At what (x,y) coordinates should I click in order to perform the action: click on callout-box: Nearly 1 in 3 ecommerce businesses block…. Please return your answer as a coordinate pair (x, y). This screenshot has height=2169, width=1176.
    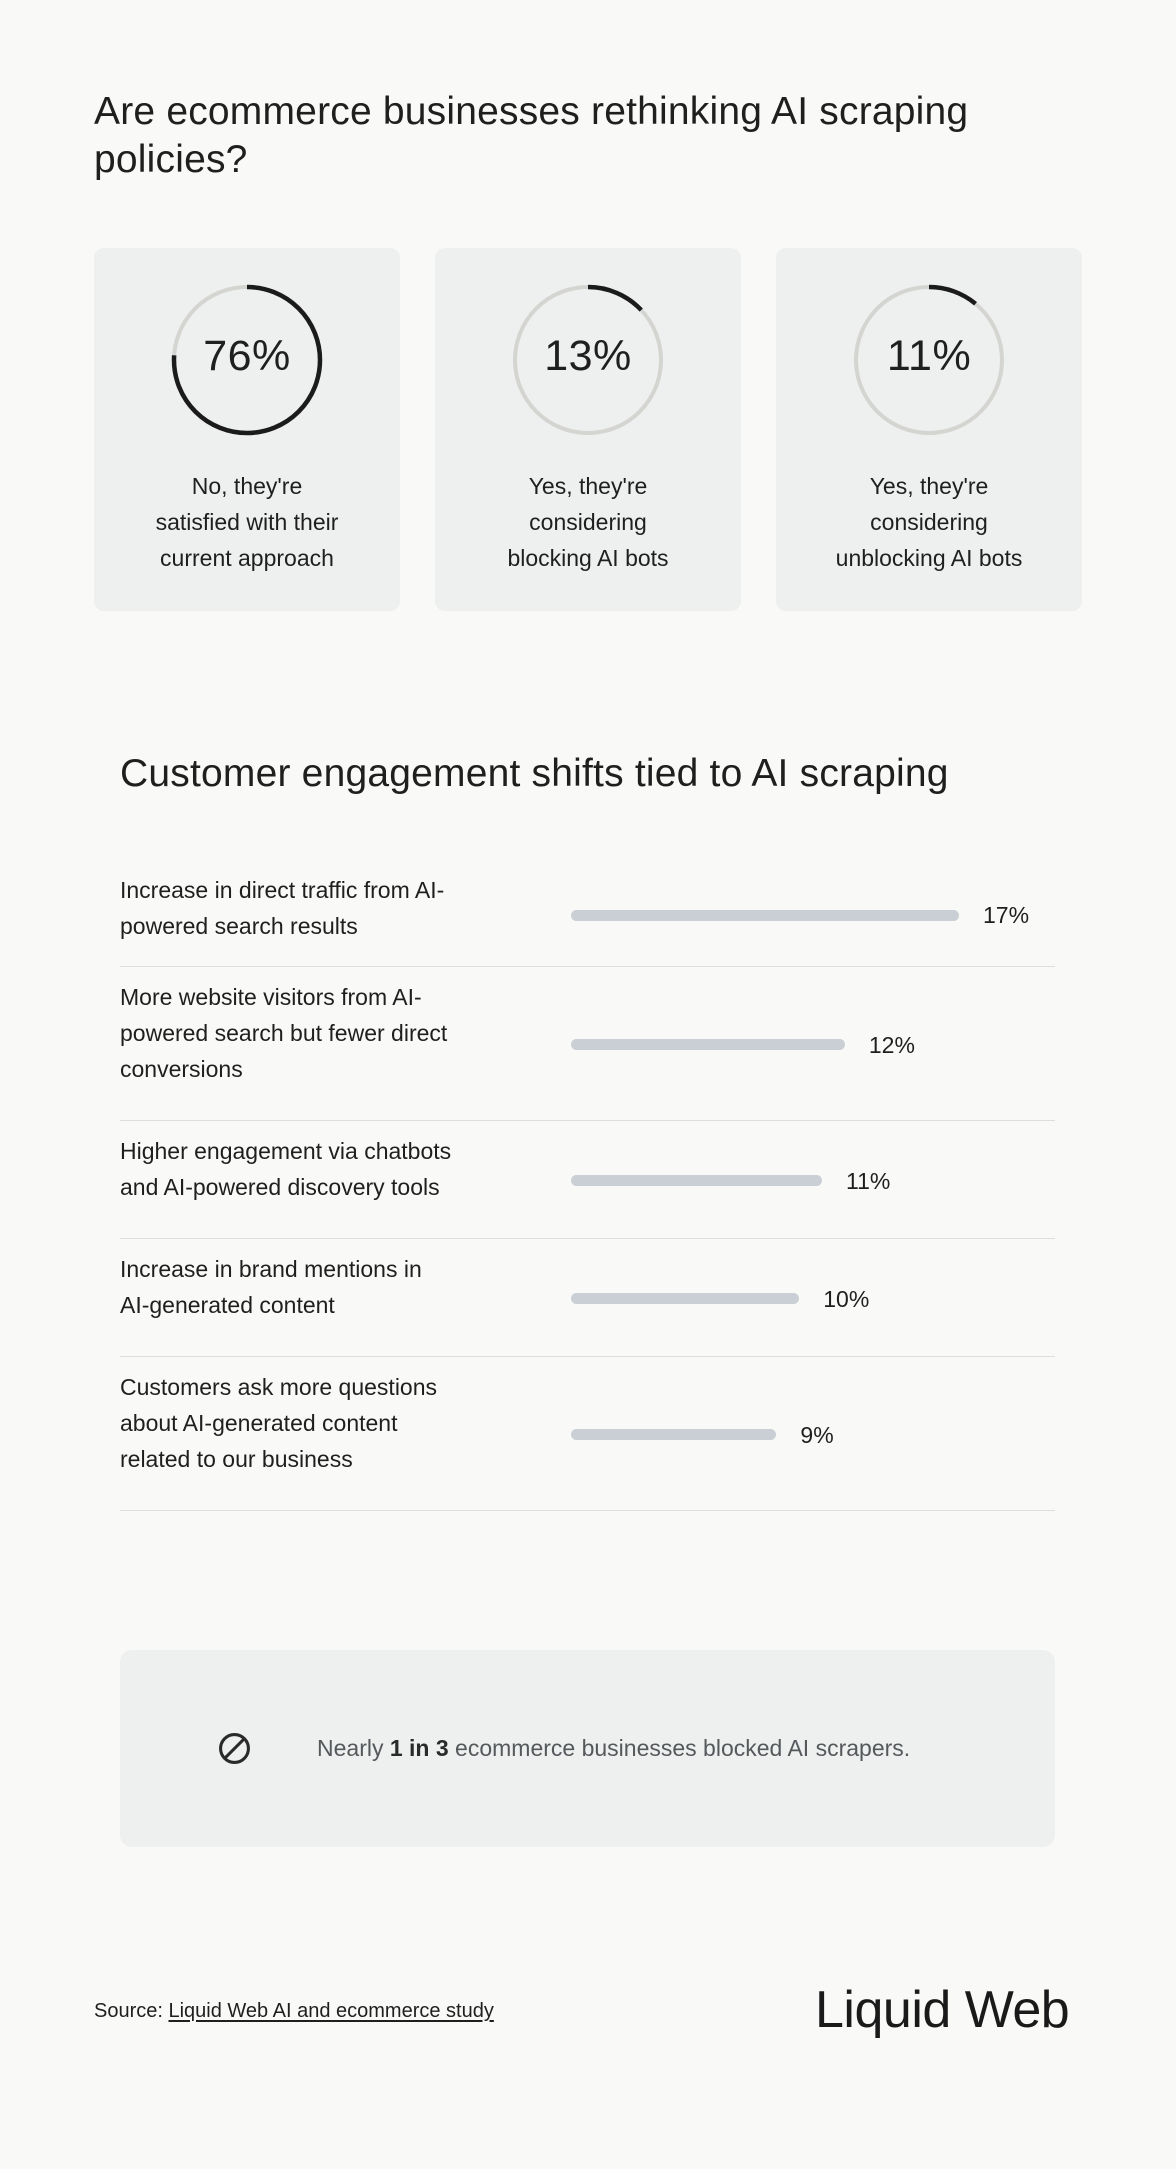
    Looking at the image, I should click on (587, 1748).